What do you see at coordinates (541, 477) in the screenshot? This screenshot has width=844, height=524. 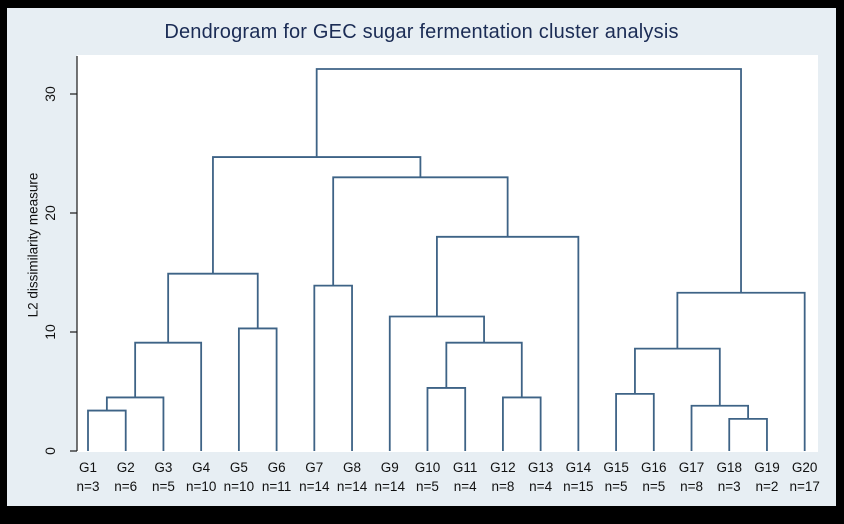 I see `leaf-label-G13: G13 n=4` at bounding box center [541, 477].